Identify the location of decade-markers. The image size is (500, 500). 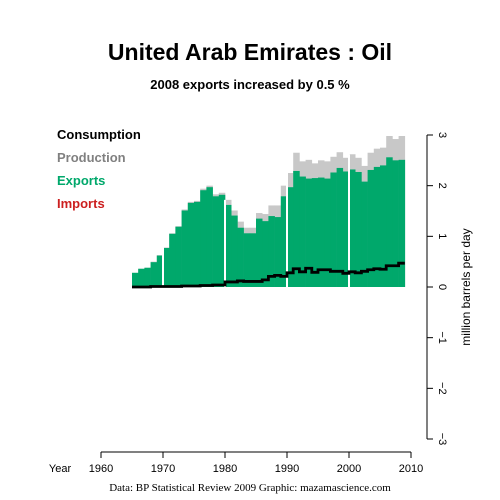
(256, 220).